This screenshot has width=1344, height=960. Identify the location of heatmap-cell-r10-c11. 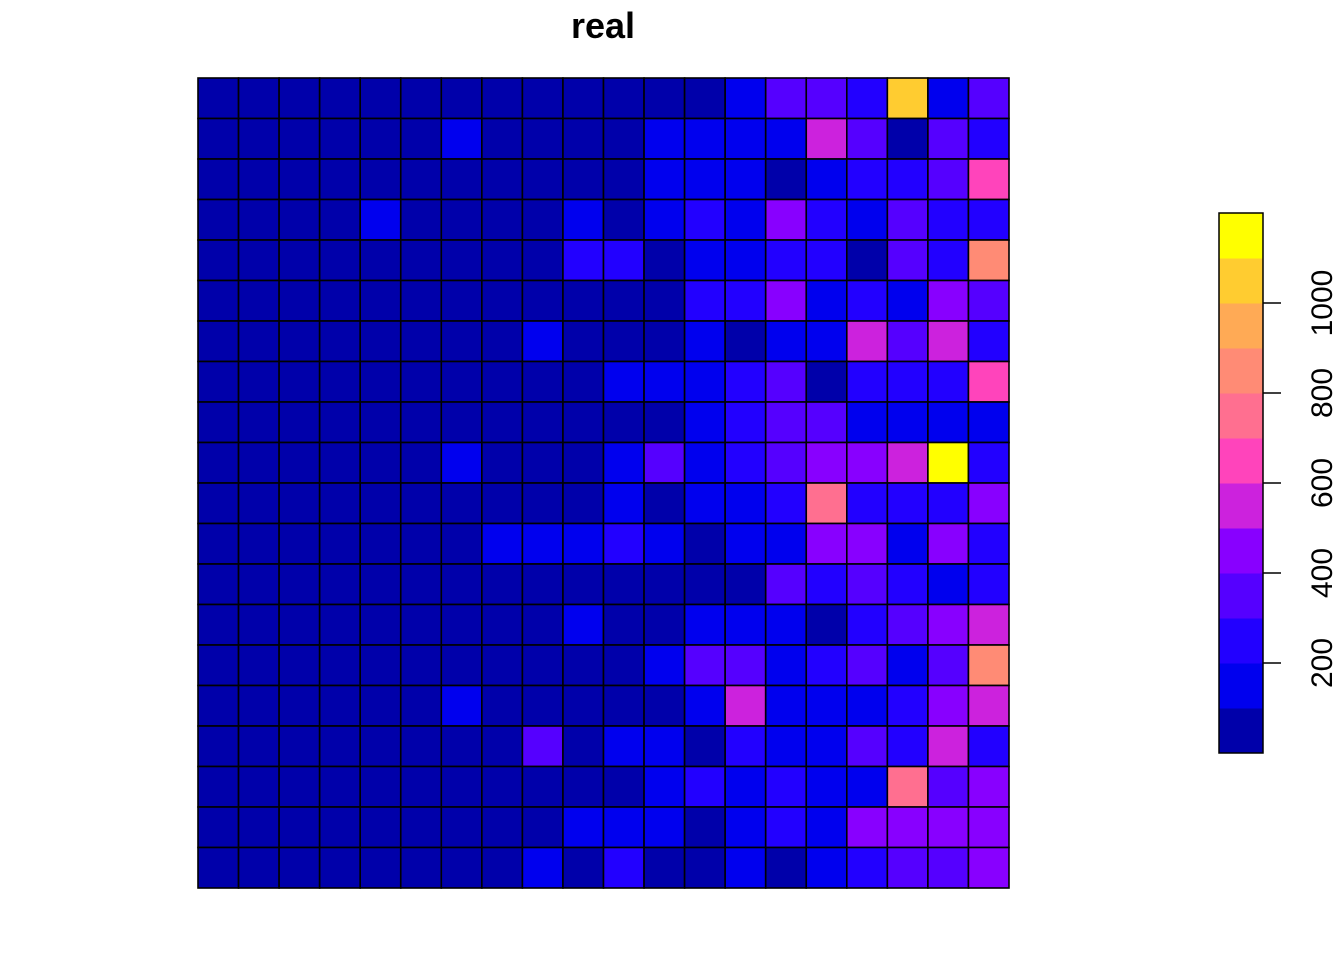
(623, 462).